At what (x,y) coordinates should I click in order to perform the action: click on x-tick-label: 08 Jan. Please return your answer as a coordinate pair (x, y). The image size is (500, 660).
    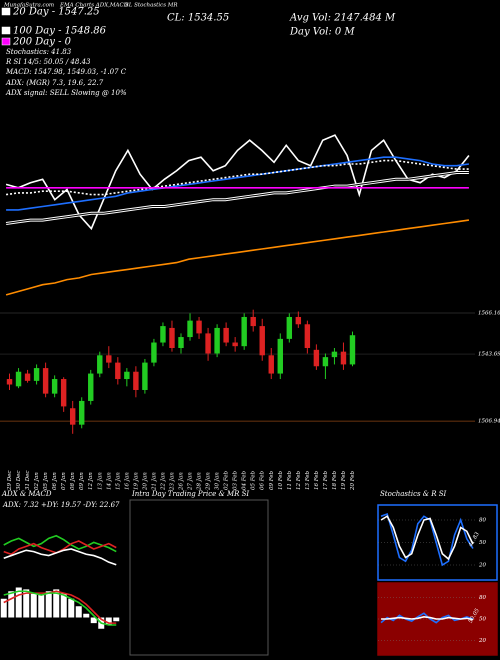
    Looking at the image, I should click on (73, 481).